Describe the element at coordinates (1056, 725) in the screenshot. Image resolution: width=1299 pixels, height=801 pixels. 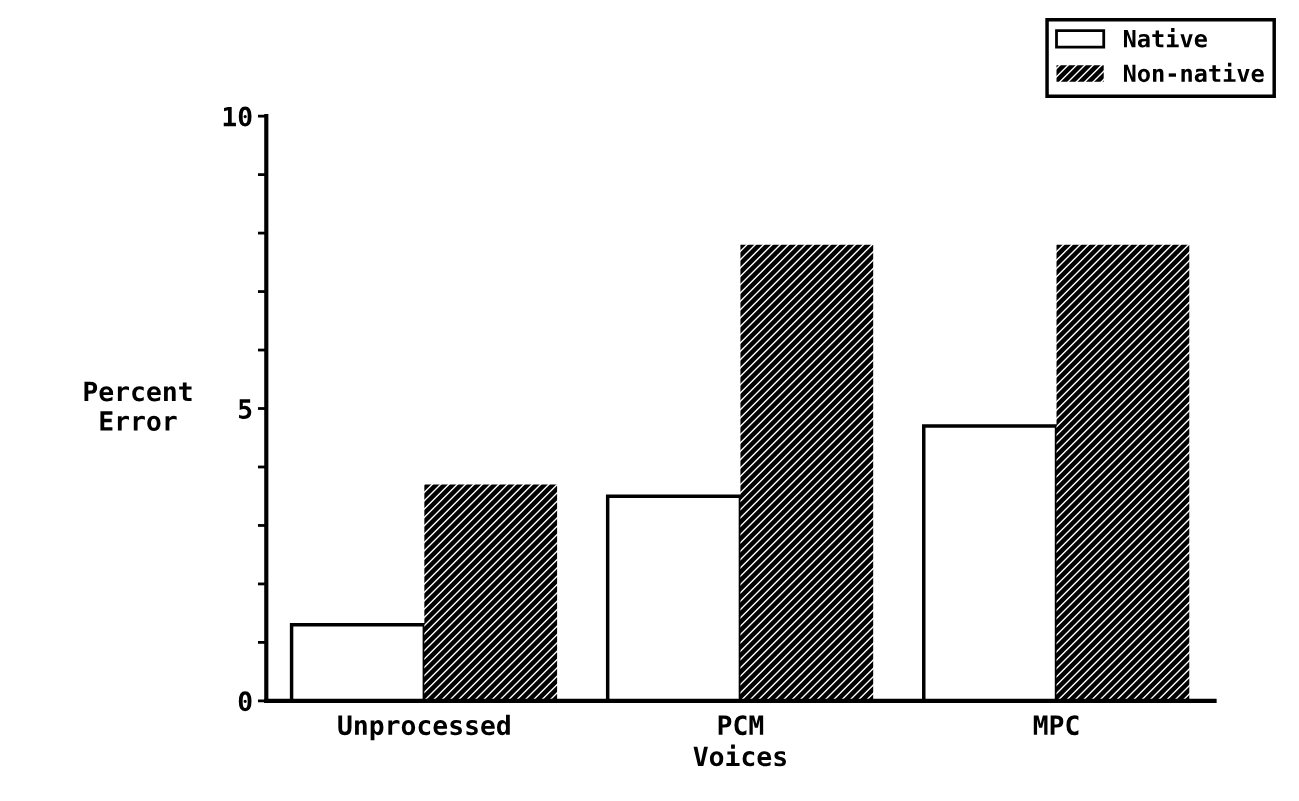
I see `x-tick-label: MPC` at that location.